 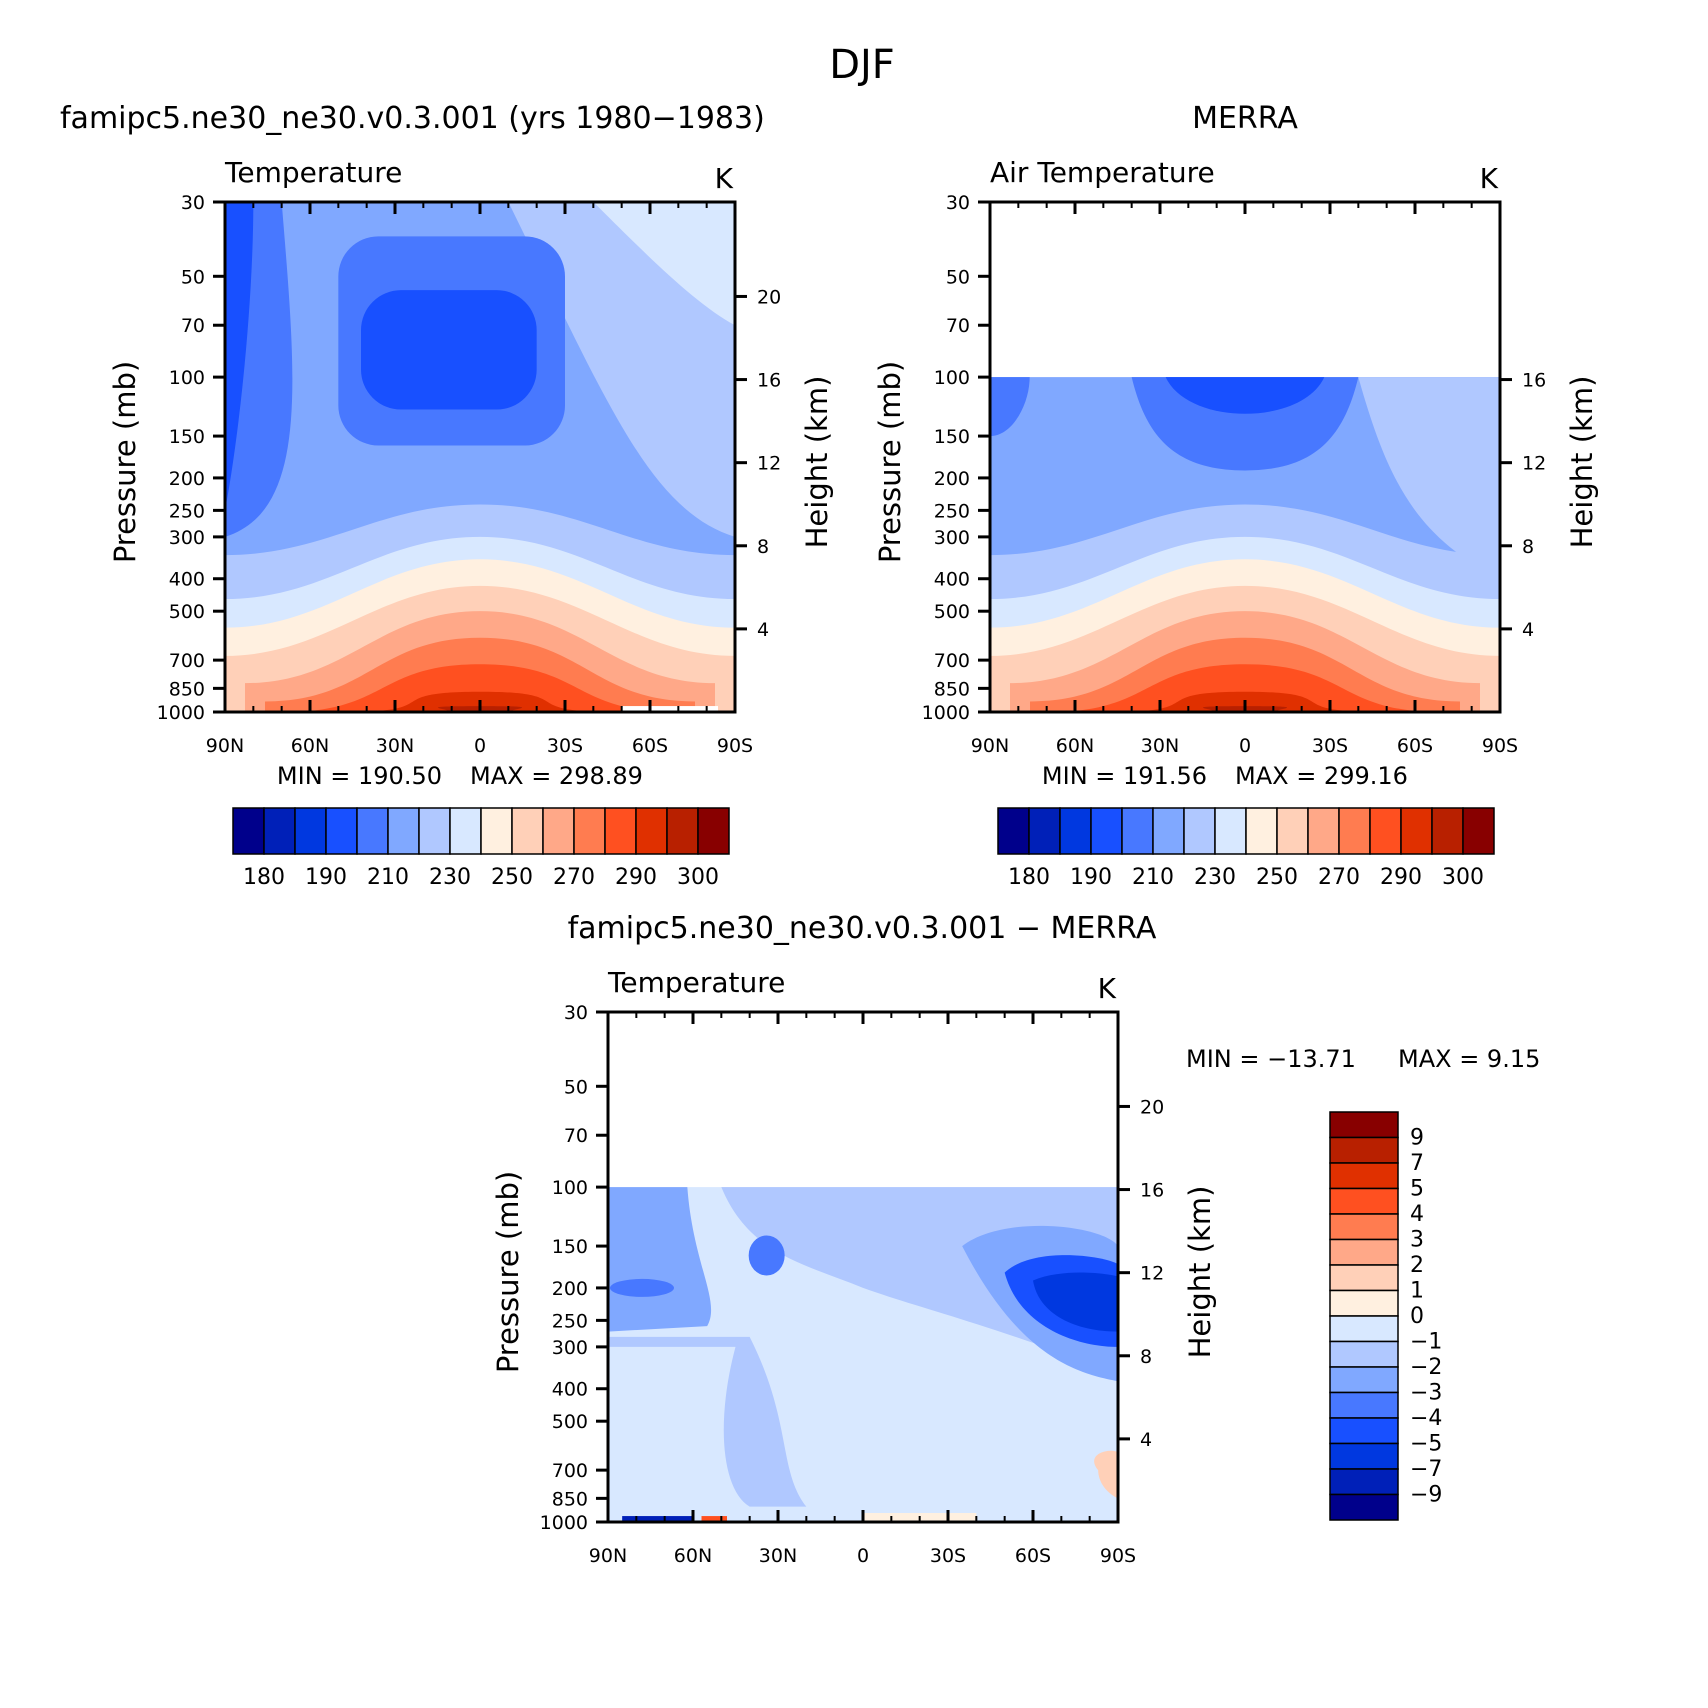 I want to click on panel-title: MERRA, so click(x=1245, y=118).